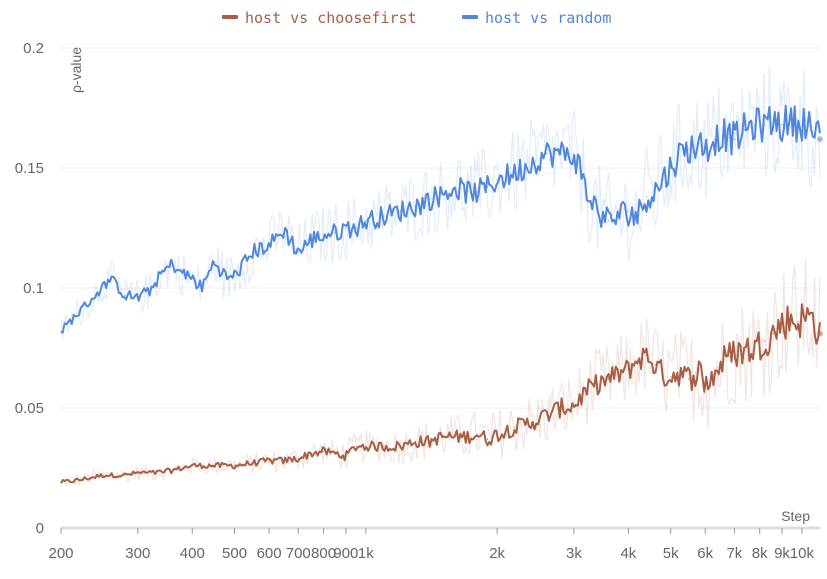 The image size is (827, 579). I want to click on y-axis-label: ρ-value, so click(76, 70).